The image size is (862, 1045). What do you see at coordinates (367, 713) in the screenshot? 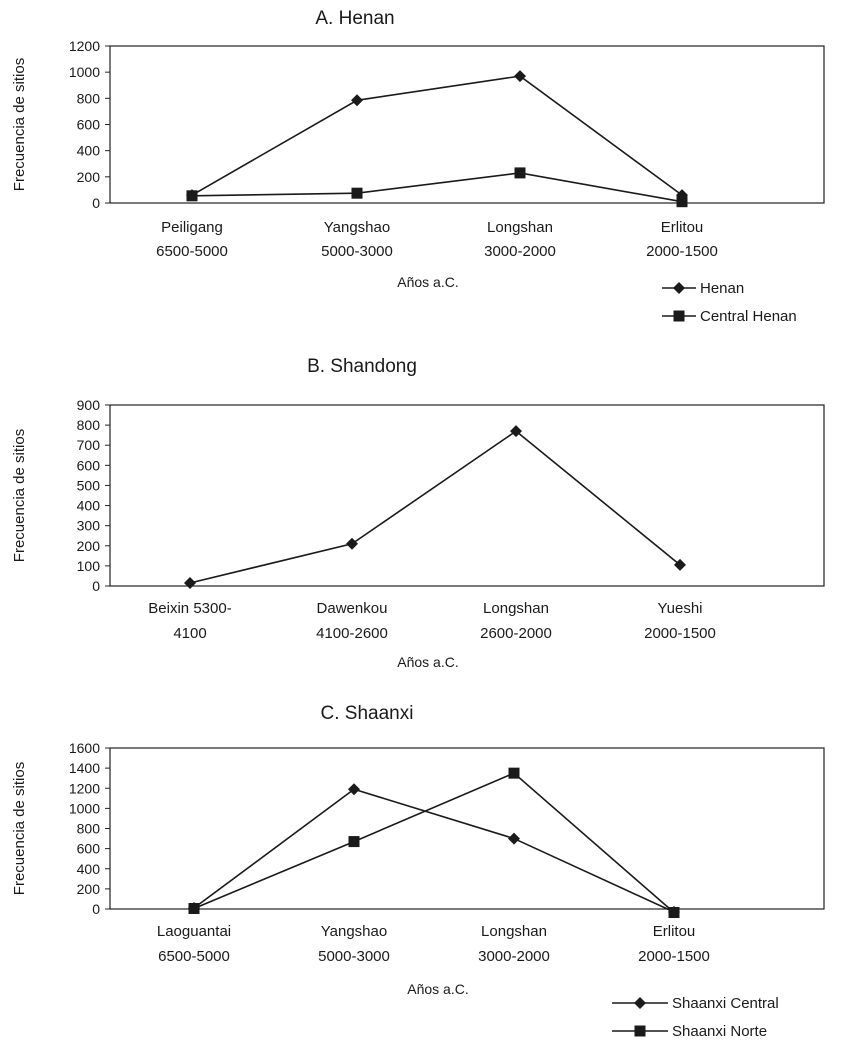
I see `chart-title: C. Shaanxi` at bounding box center [367, 713].